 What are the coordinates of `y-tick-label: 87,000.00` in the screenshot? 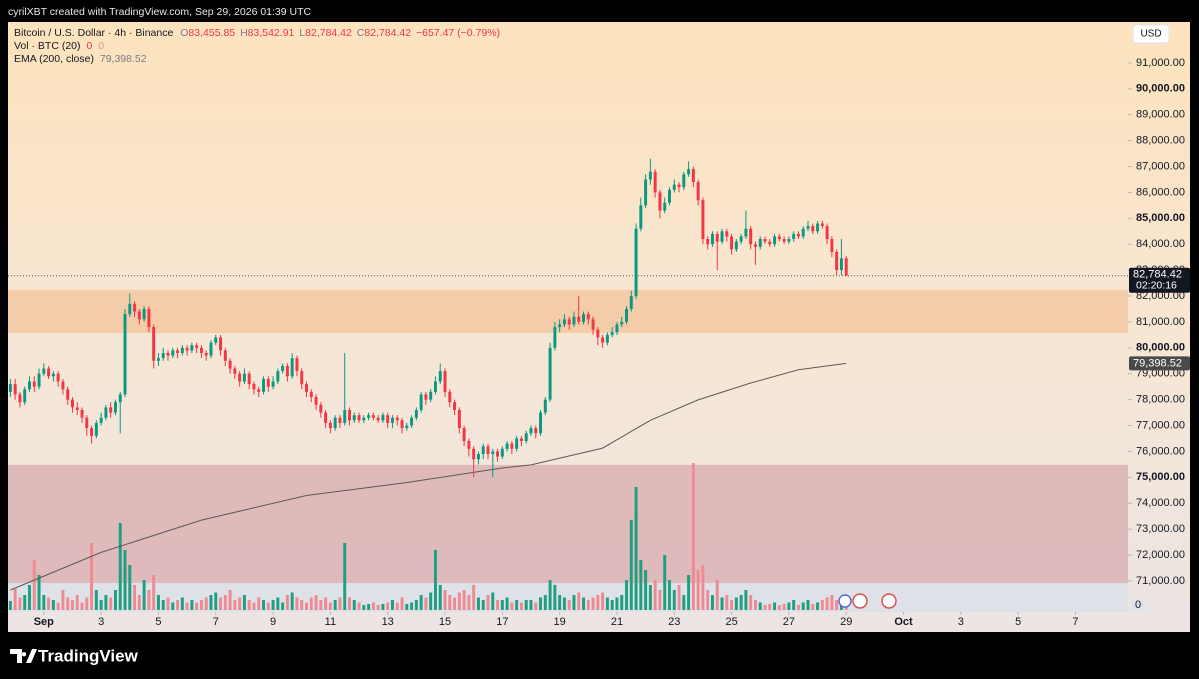 It's located at (1160, 166).